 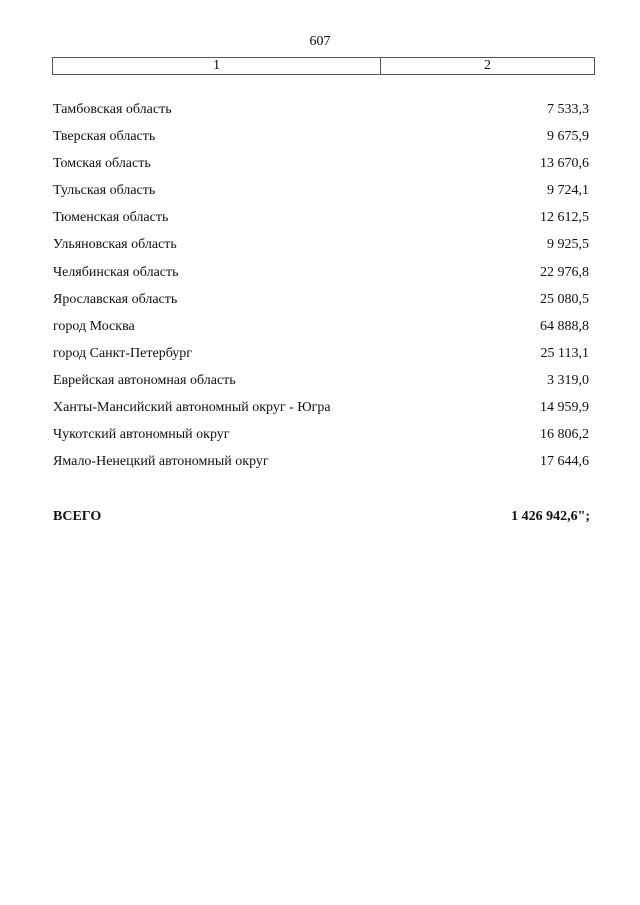 I want to click on total-row: ВСЕГО 1 426 942,6";, so click(x=321, y=517).